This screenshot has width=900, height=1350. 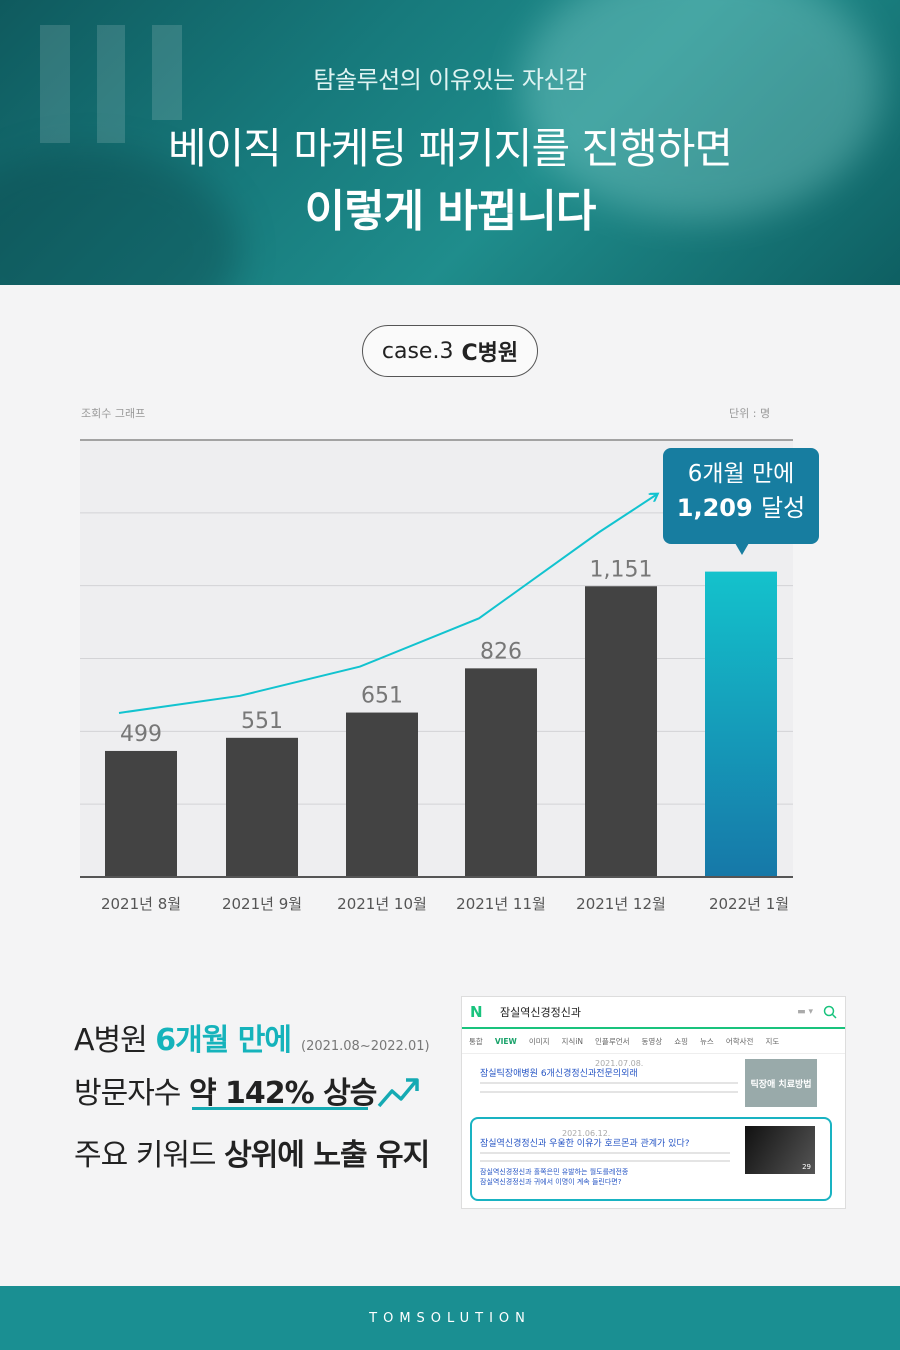 I want to click on tab-all: 통합, so click(x=476, y=1041).